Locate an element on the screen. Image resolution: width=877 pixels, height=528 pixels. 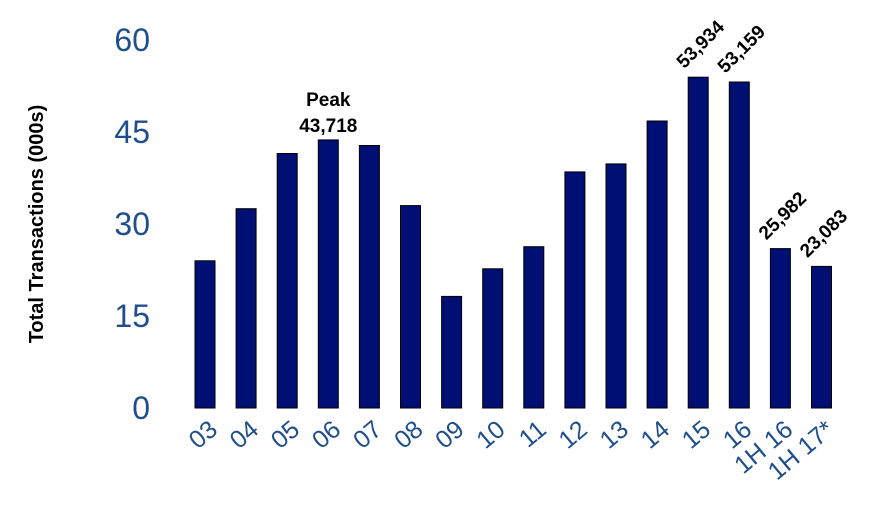
x-tick-label: 09 is located at coordinates (449, 434).